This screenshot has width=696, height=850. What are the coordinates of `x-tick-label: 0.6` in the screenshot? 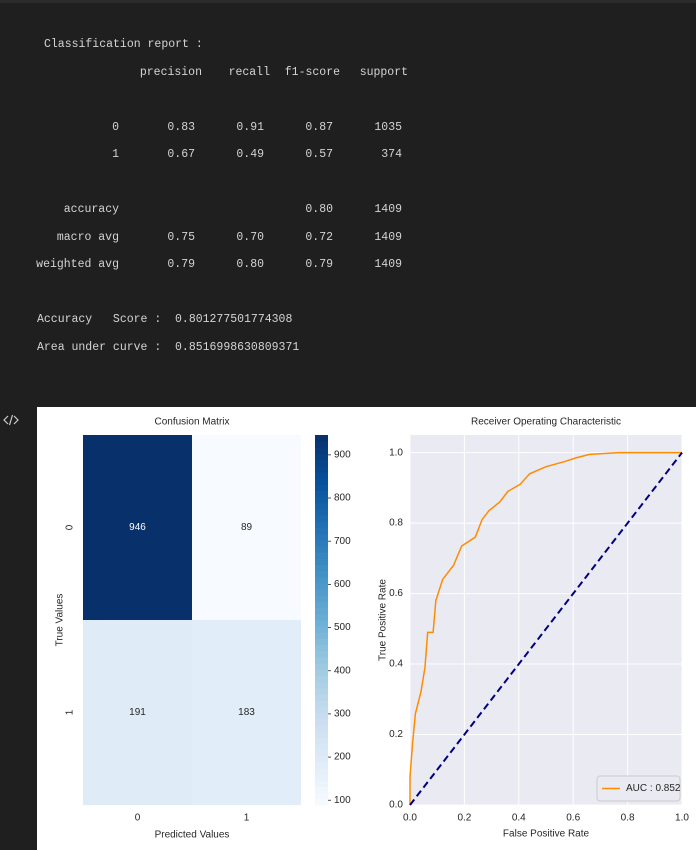 It's located at (573, 818).